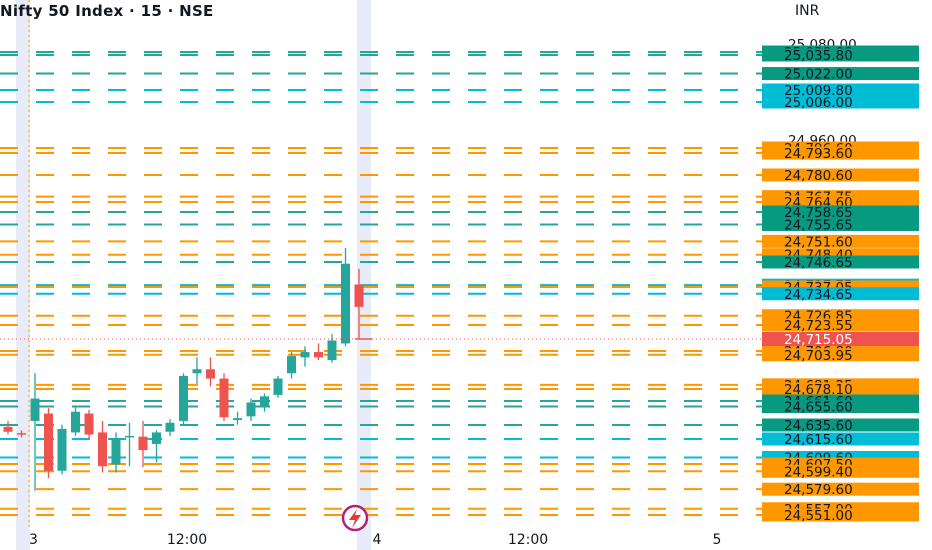 The height and width of the screenshot is (550, 932). Describe the element at coordinates (818, 390) in the screenshot. I see `price-label-23: 24,678.10` at that location.